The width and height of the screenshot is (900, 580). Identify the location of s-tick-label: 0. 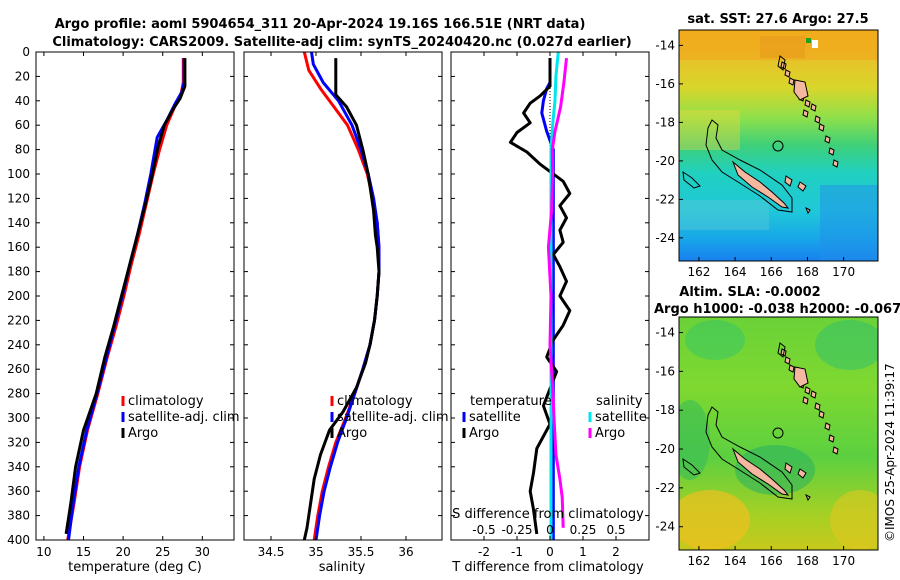
(550, 530).